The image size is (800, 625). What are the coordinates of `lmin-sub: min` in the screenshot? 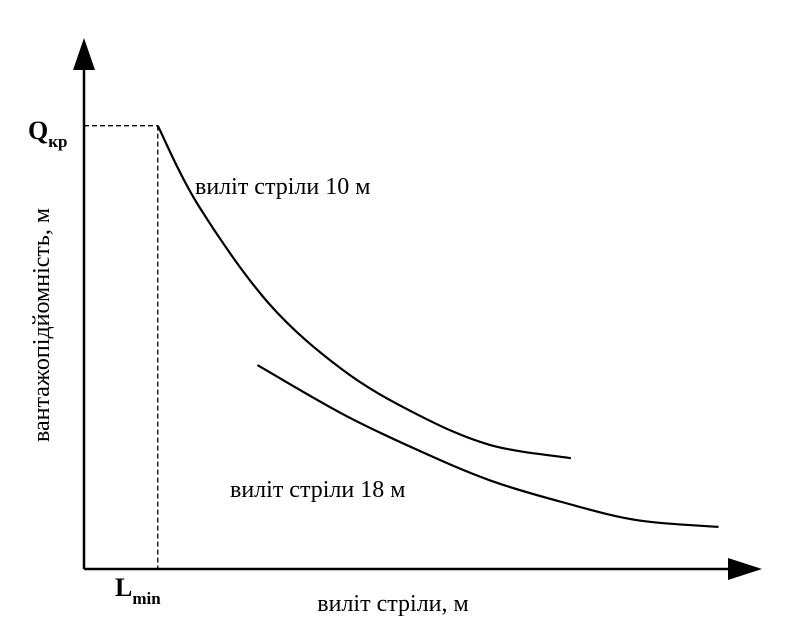 It's located at (146, 598).